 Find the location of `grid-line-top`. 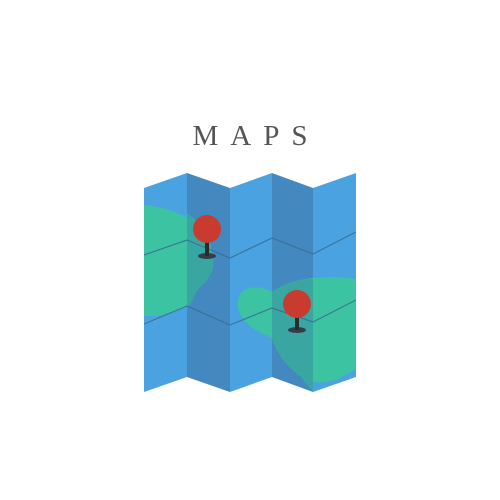

grid-line-top is located at coordinates (250, 245).